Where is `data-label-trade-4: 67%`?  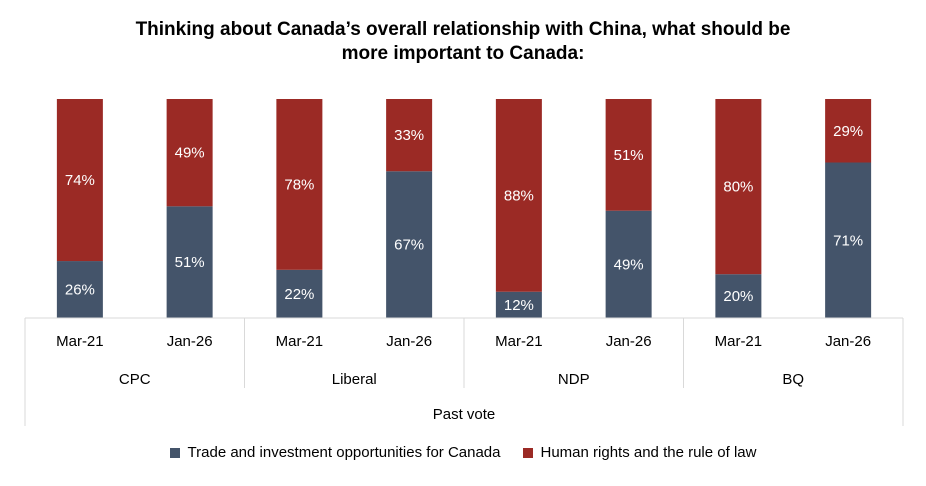
data-label-trade-4: 67% is located at coordinates (409, 245).